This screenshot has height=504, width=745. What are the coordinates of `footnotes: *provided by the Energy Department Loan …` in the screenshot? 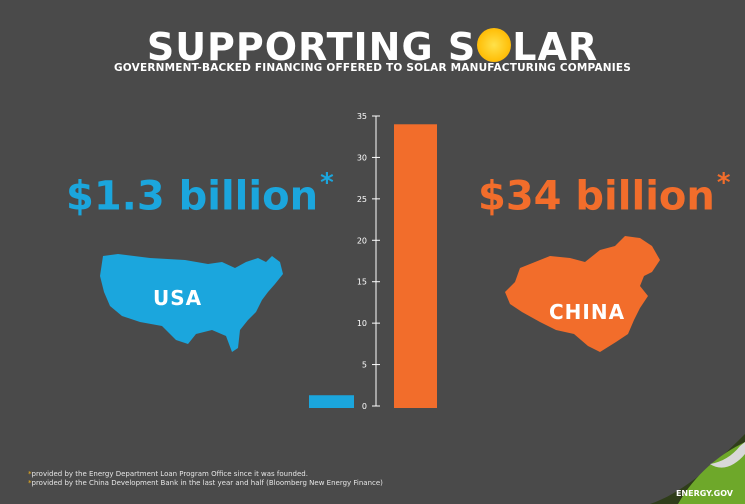 It's located at (205, 479).